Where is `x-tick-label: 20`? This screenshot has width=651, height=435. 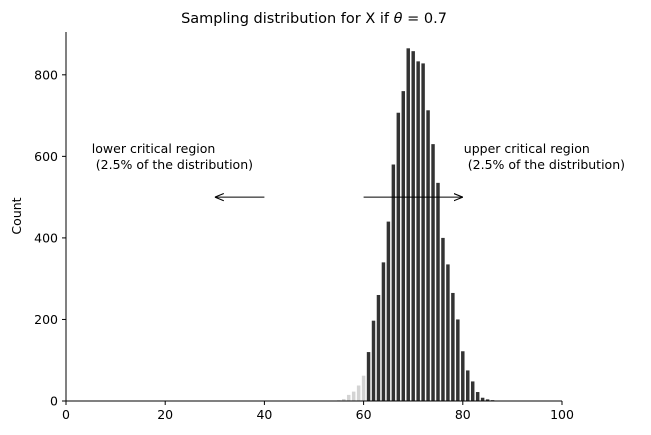 x-tick-label: 20 is located at coordinates (165, 414).